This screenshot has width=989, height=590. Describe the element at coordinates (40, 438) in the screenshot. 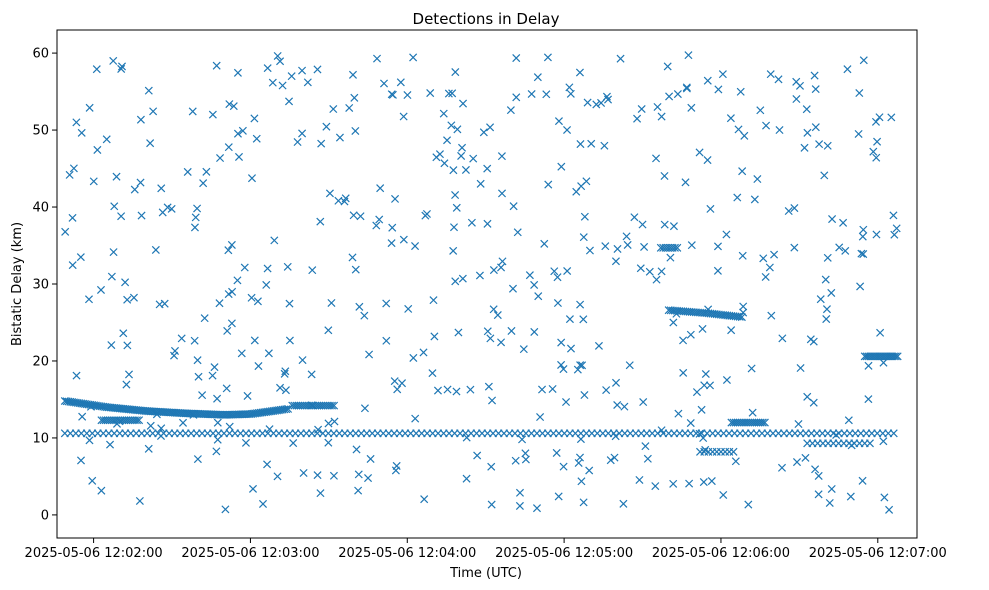

I see `y-tick-label: 10` at that location.